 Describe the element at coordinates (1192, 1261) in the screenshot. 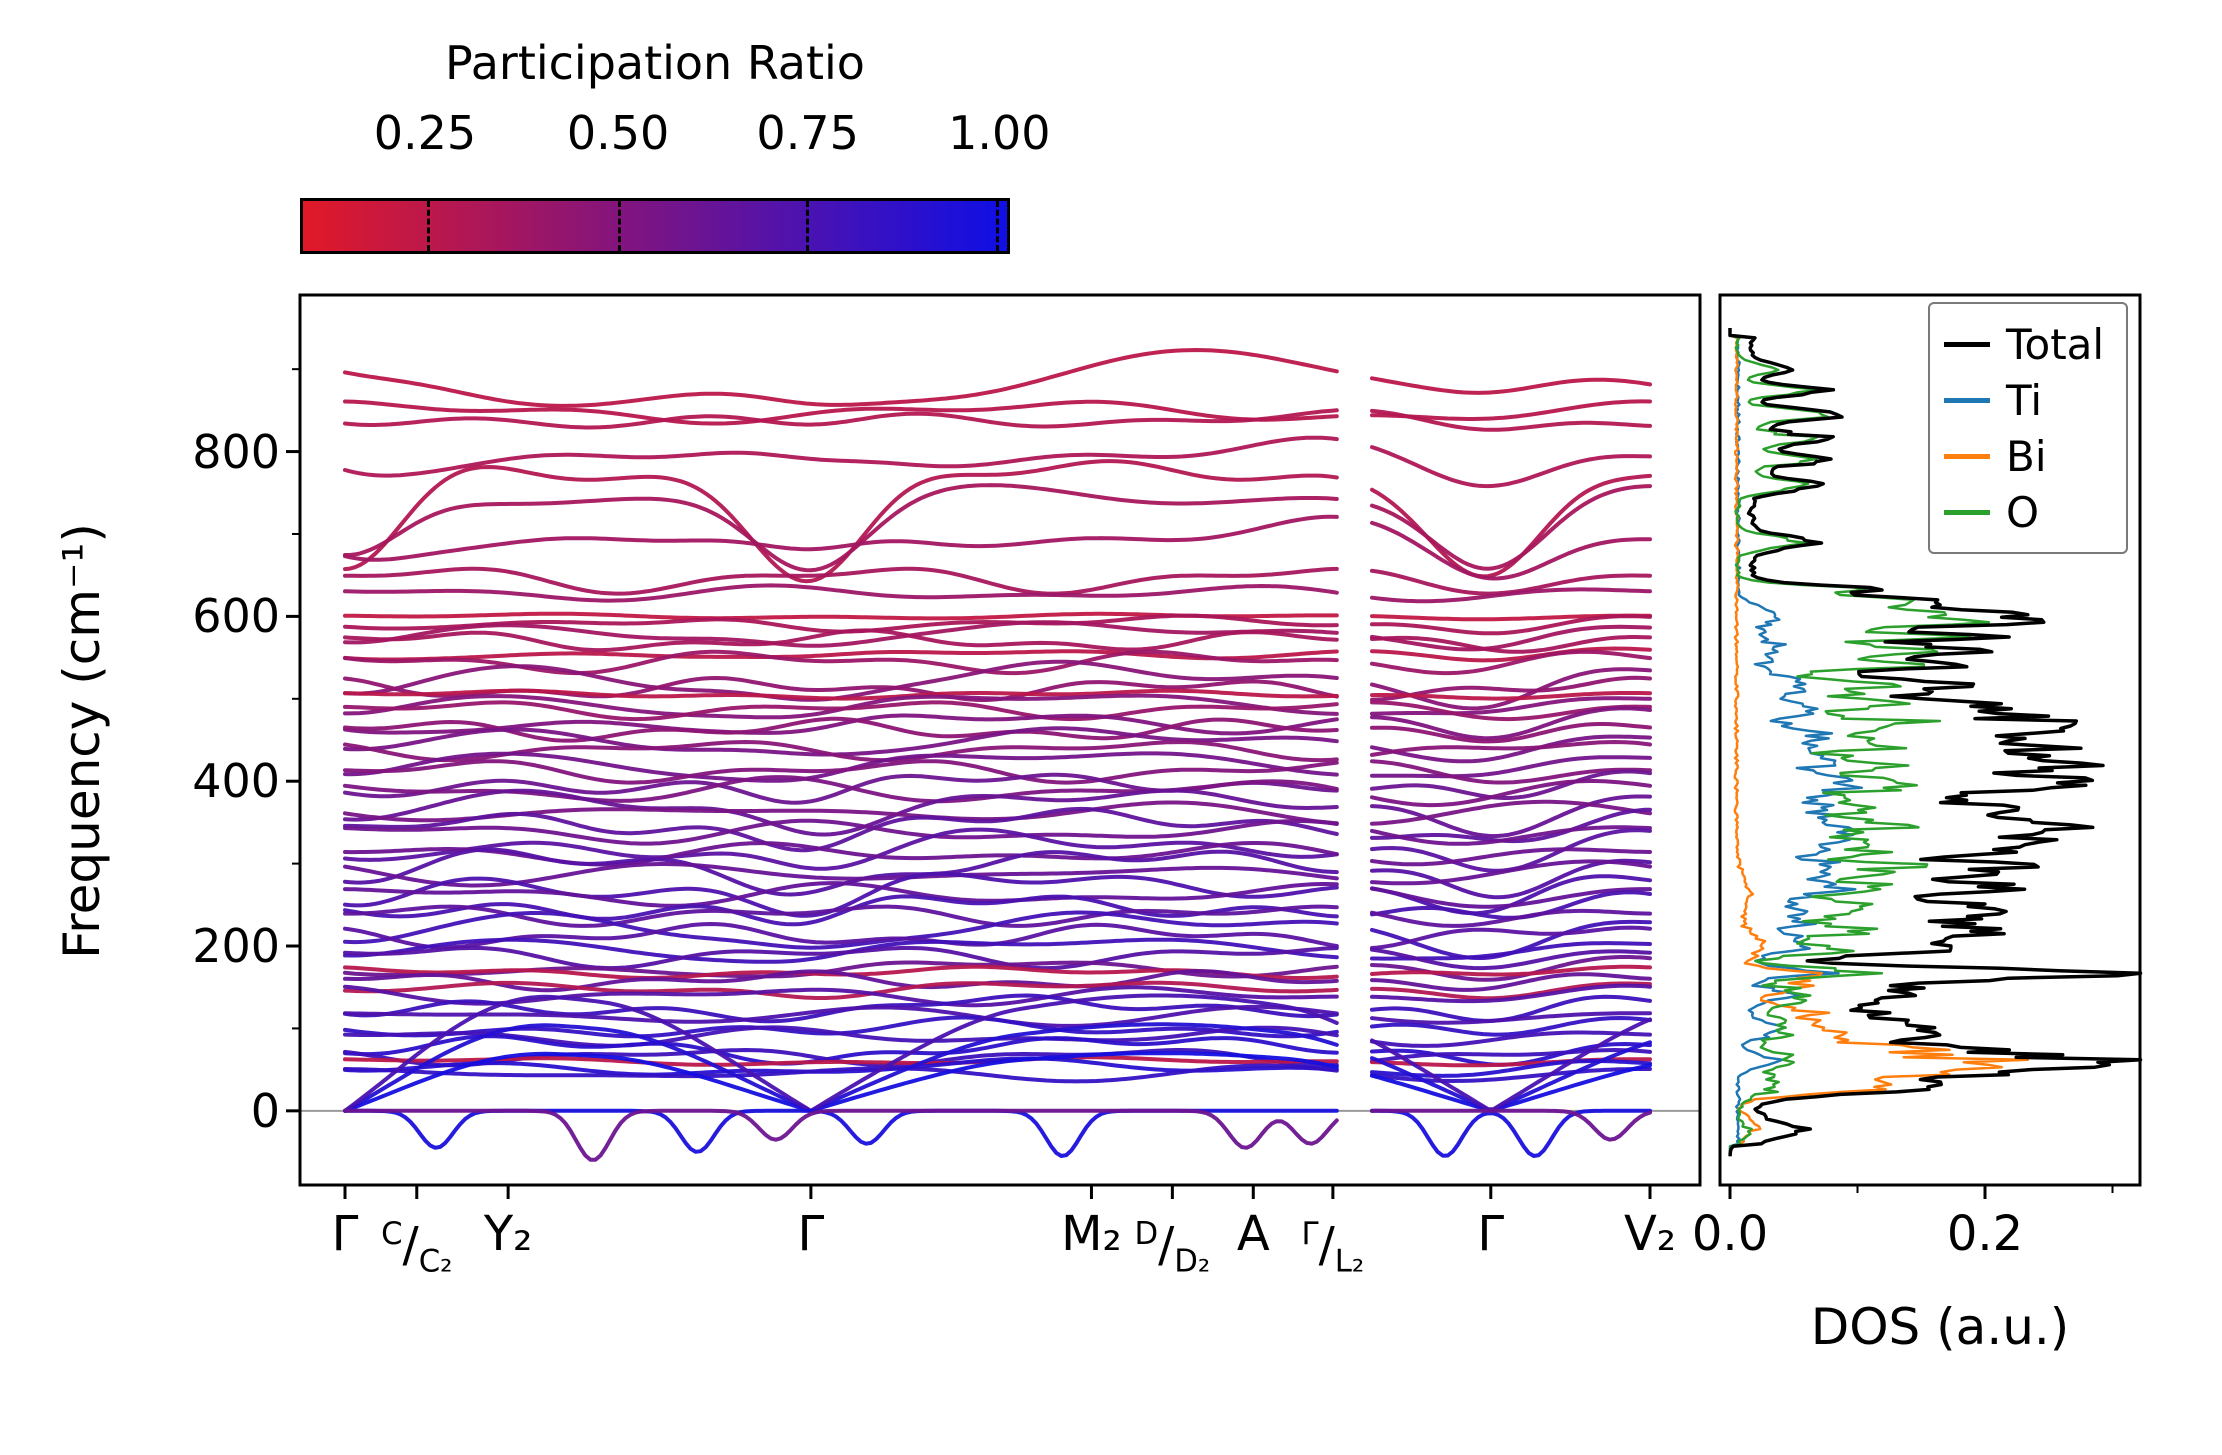

I see `symmetry-label-token: D₂` at that location.